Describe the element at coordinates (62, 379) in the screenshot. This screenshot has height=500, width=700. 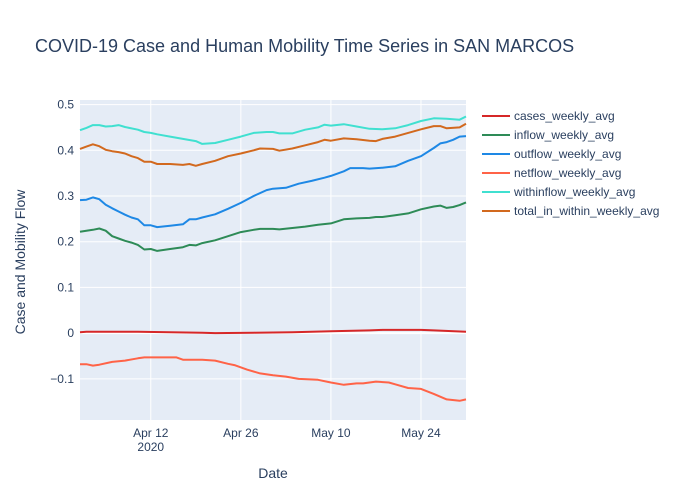
I see `y-tick-label: −0.1` at that location.